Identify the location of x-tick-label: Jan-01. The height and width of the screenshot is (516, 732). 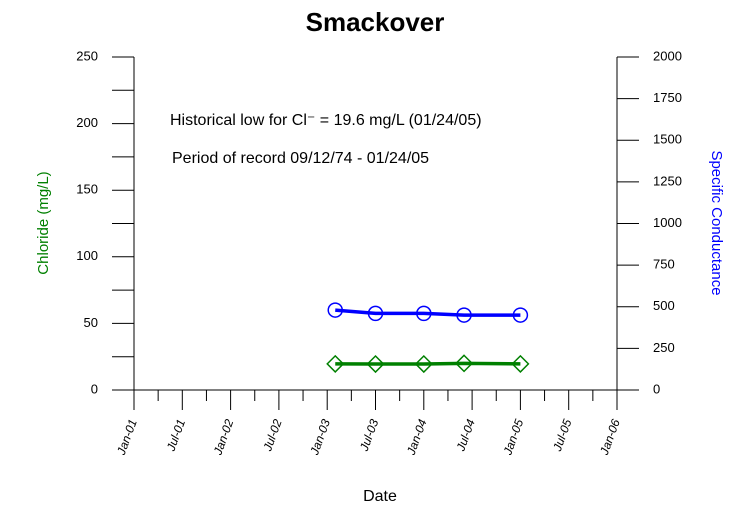
(127, 437).